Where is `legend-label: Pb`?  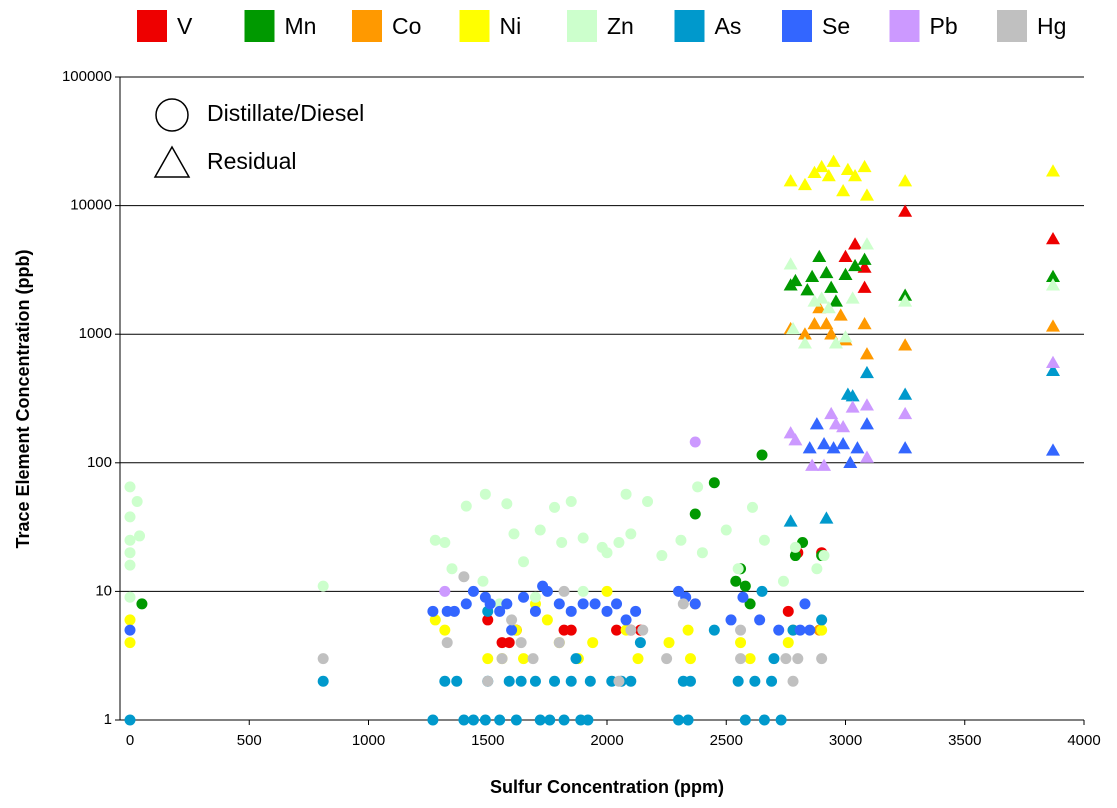
legend-label: Pb is located at coordinates (944, 26).